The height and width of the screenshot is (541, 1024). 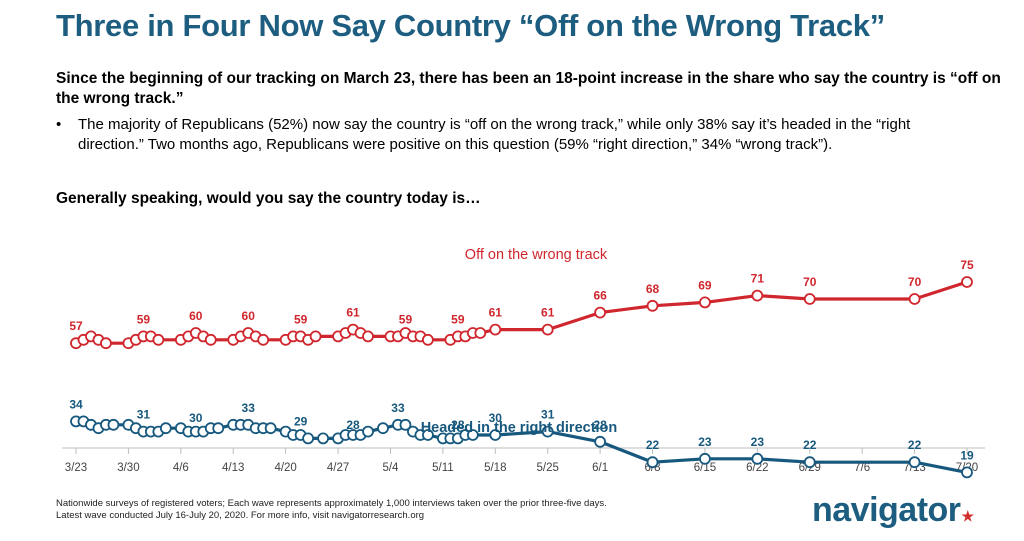 I want to click on x-tick-label: 7/6, so click(x=862, y=468).